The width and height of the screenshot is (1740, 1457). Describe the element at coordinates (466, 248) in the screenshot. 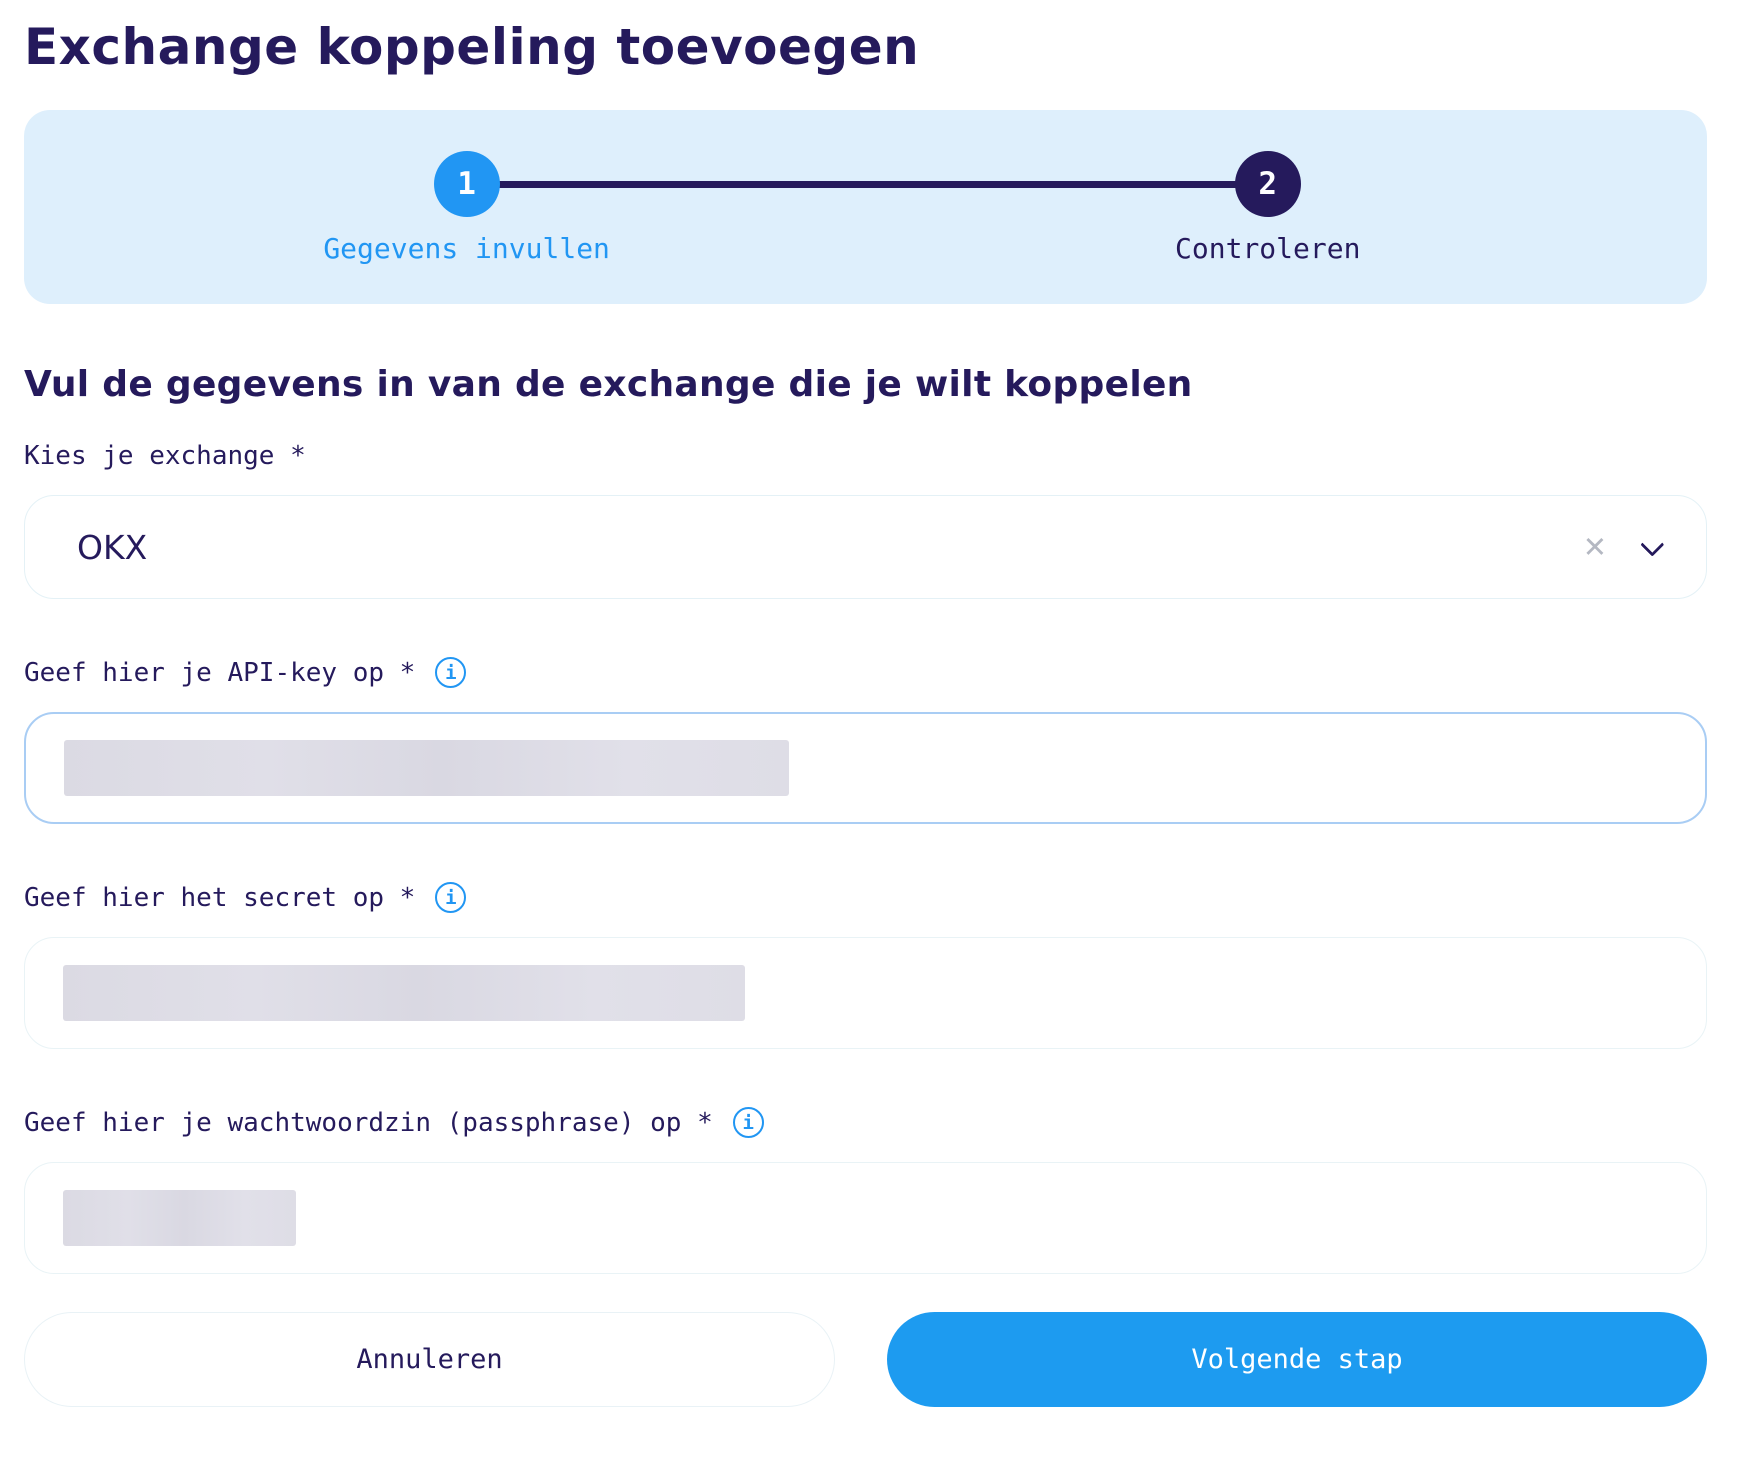

I see `step-1-label: Gegevens invullen` at that location.